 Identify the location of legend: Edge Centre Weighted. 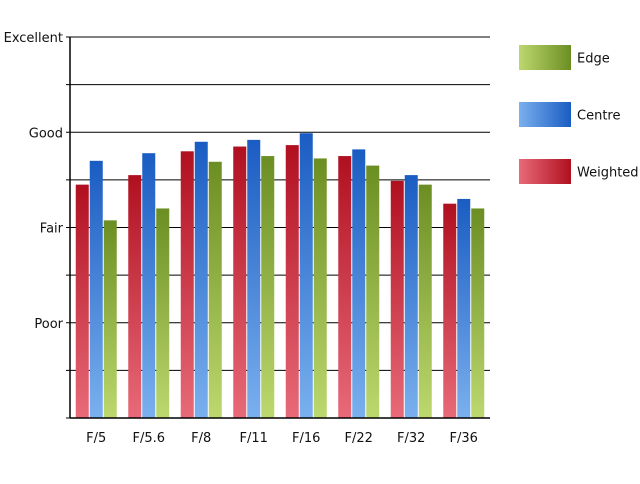
(579, 114).